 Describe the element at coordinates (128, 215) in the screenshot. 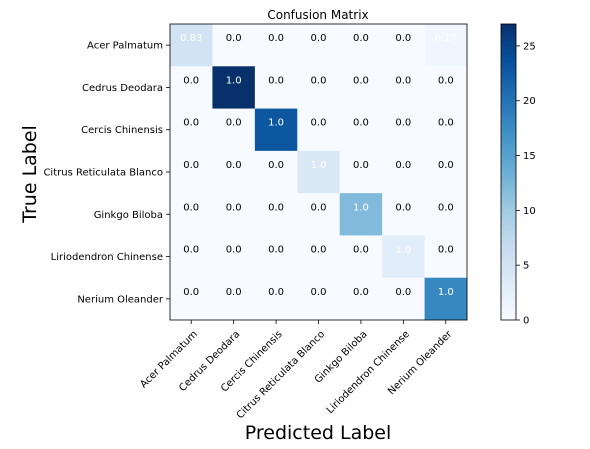

I see `y-tick-label: Ginkgo Biloba` at that location.